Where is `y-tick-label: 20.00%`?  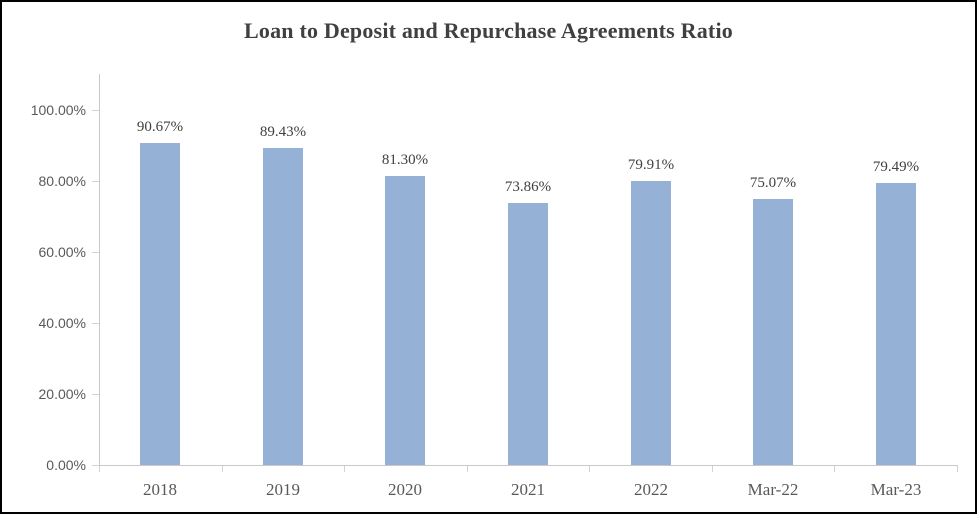
y-tick-label: 20.00% is located at coordinates (62, 394).